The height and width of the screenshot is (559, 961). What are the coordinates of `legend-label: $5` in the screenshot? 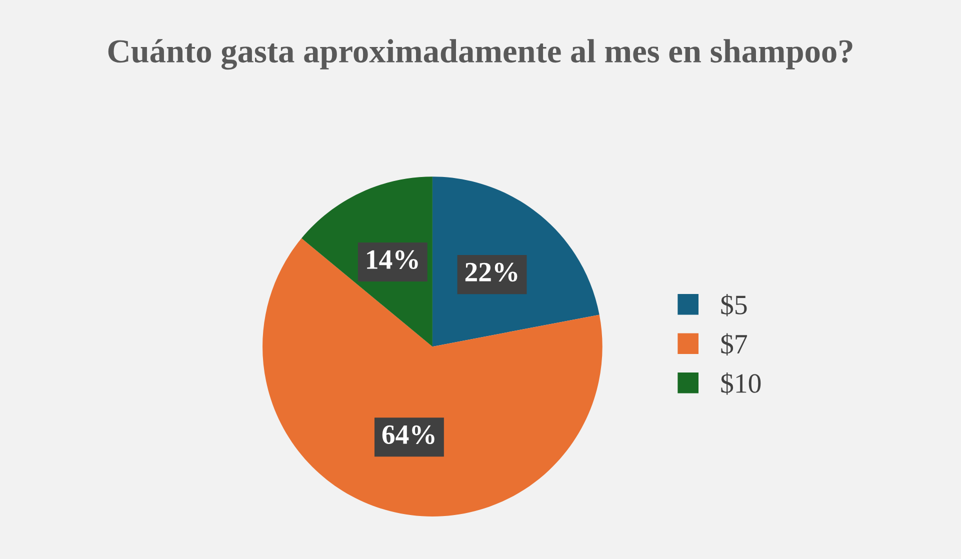 It's located at (734, 305).